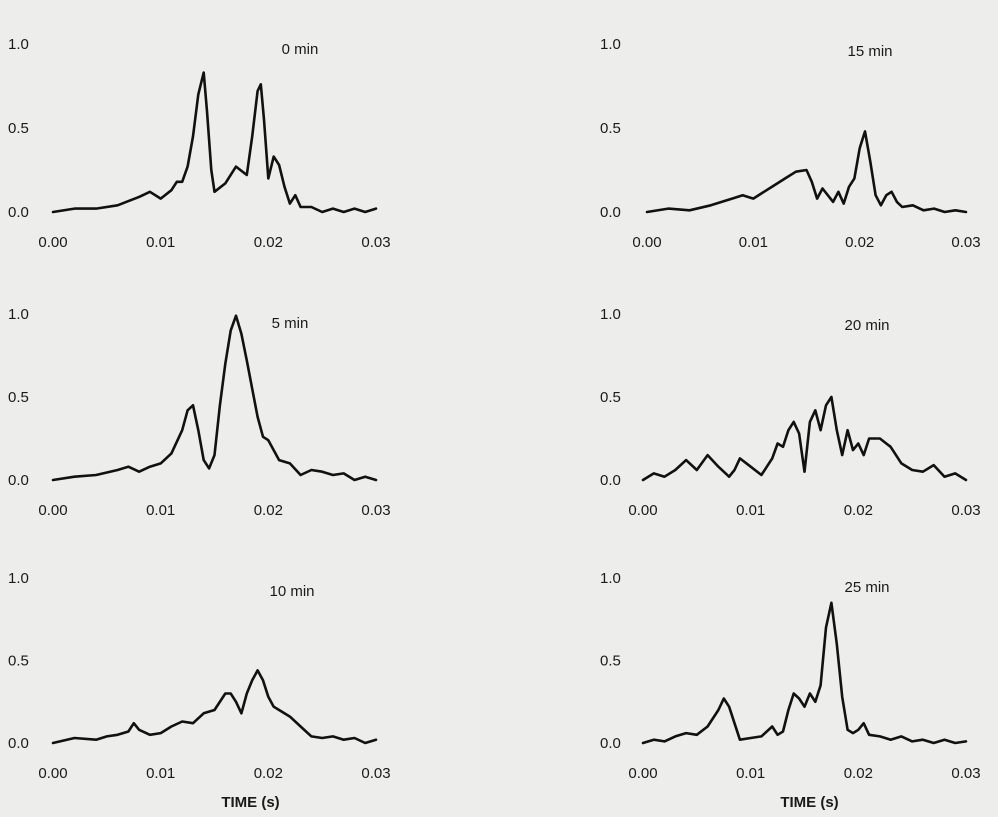 This screenshot has width=998, height=817. I want to click on panel-title: 5 min, so click(290, 323).